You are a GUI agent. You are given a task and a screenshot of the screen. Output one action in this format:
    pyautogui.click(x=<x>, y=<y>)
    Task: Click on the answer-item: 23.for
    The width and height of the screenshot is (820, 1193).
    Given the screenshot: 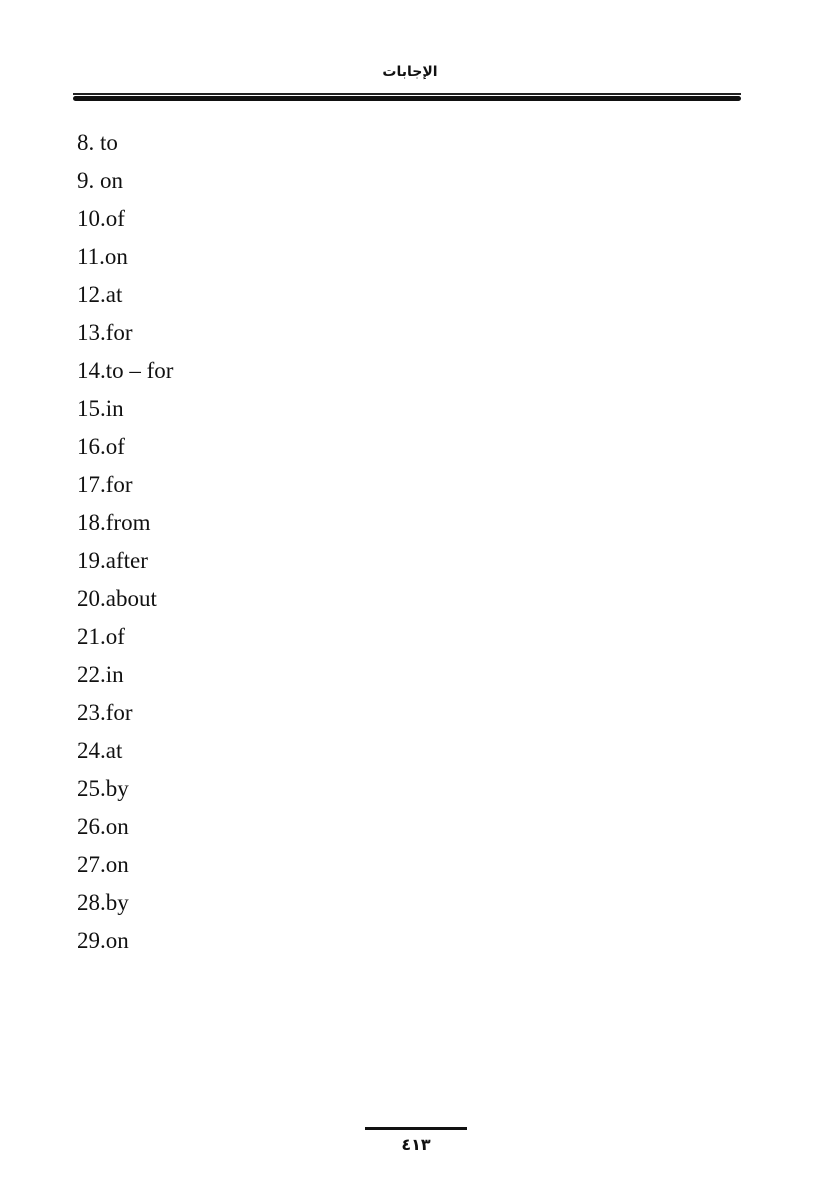 What is the action you would take?
    pyautogui.click(x=105, y=712)
    